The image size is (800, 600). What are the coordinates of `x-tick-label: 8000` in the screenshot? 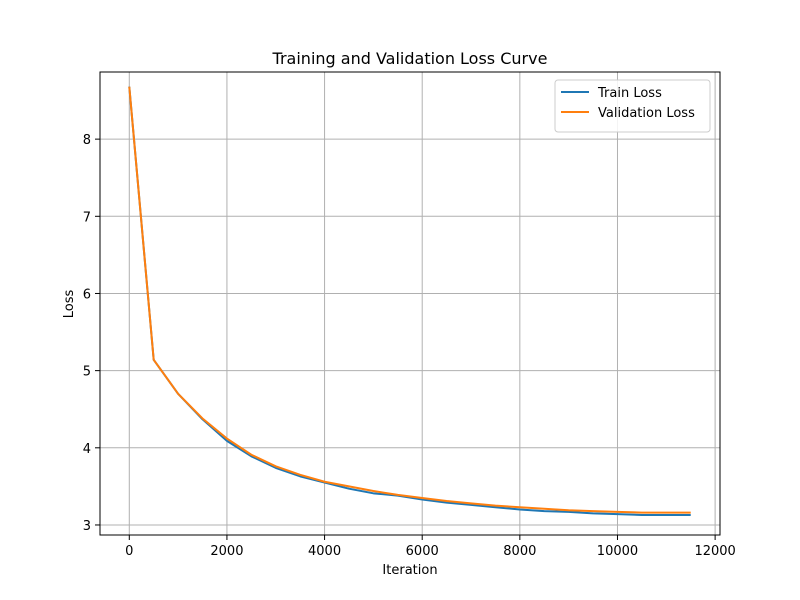 It's located at (519, 551).